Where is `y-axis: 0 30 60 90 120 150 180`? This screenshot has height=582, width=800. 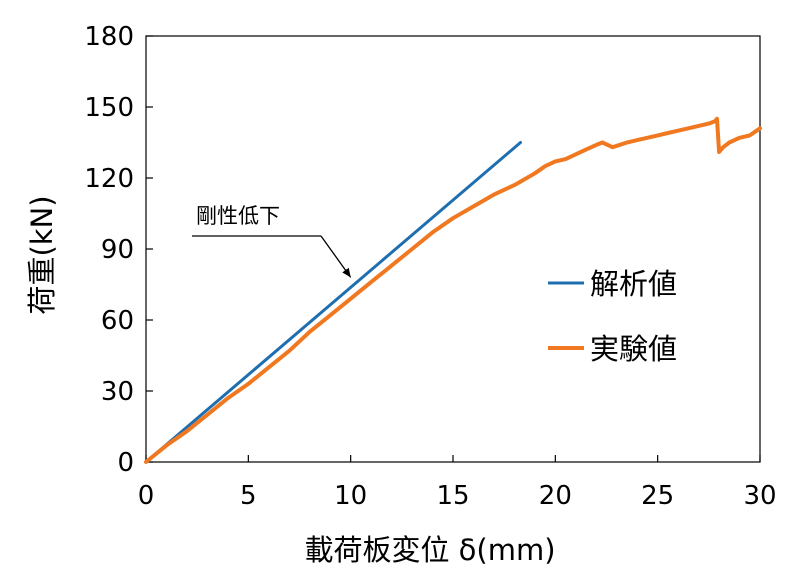 y-axis: 0 30 60 90 120 150 180 is located at coordinates (118, 250).